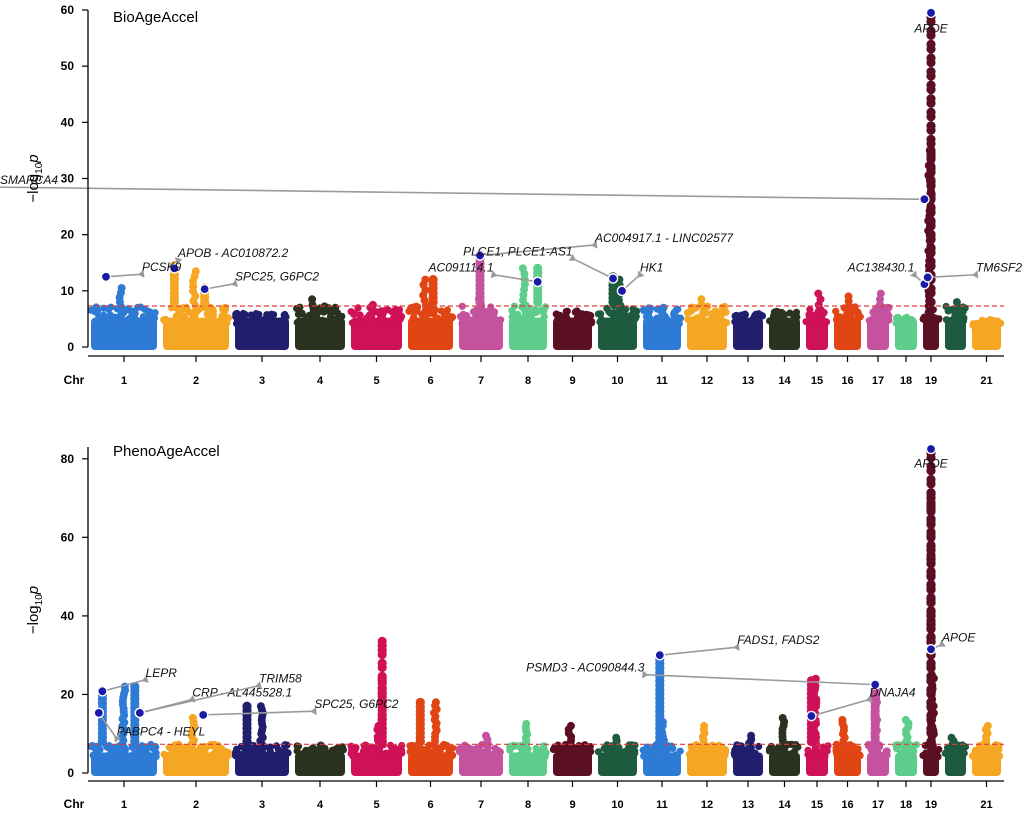 The height and width of the screenshot is (824, 1024). Describe the element at coordinates (68, 616) in the screenshot. I see `y-tick-label: 40` at that location.